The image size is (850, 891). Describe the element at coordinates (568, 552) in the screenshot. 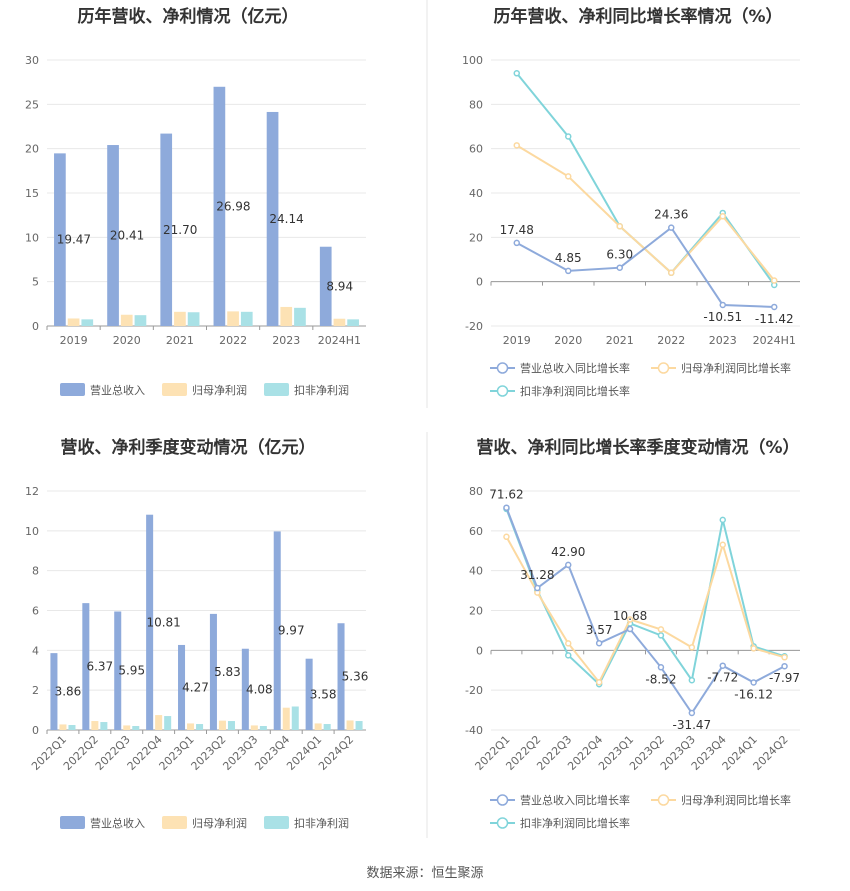

I see `line-data-label: 42.90` at that location.